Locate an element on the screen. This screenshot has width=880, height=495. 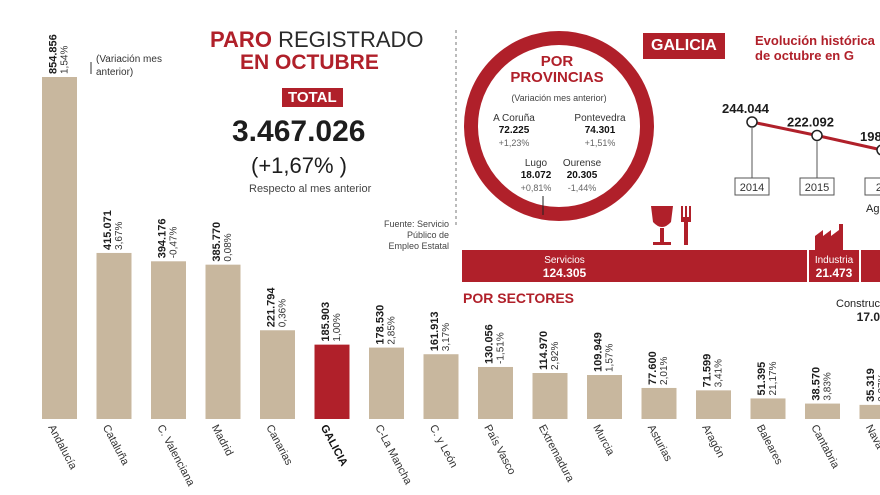
category-label: Baleares is located at coordinates (769, 445).